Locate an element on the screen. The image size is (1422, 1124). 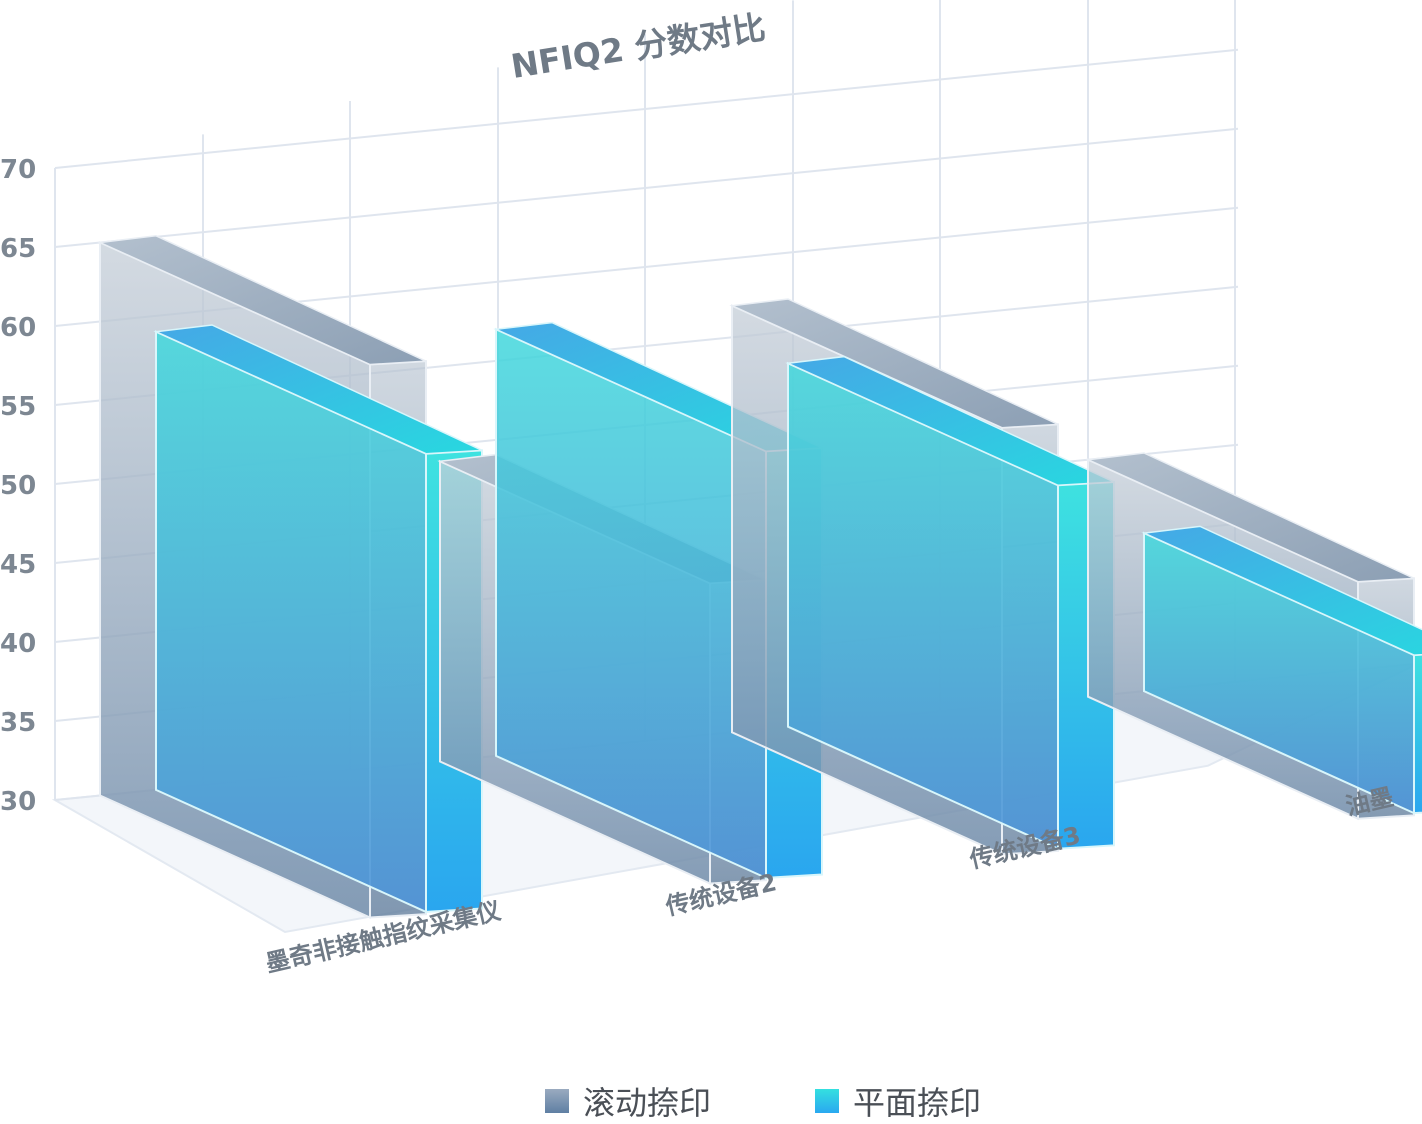
legend-item-flat: 平面捺印 is located at coordinates (898, 1101).